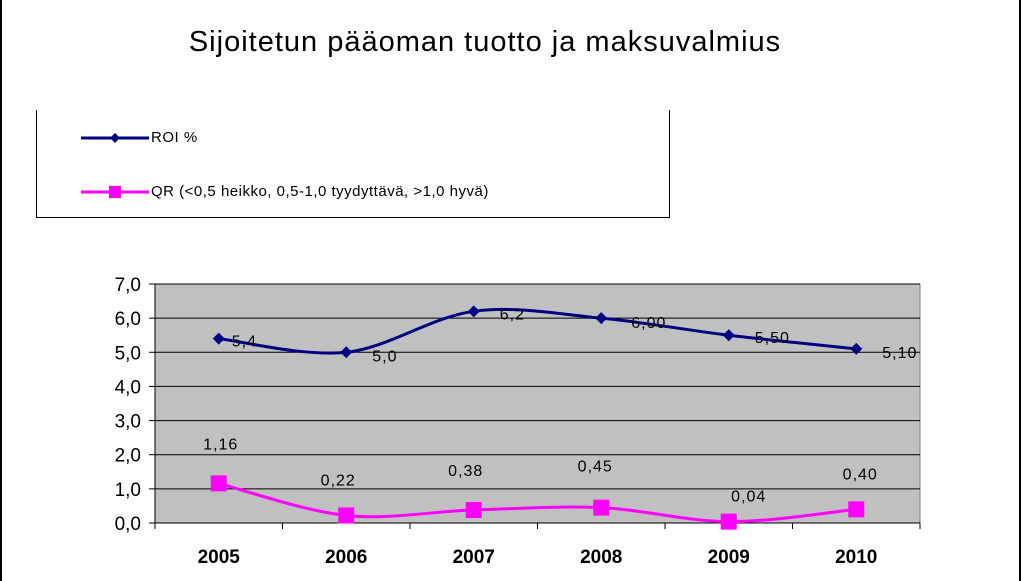 This screenshot has height=581, width=1023. Describe the element at coordinates (128, 387) in the screenshot. I see `y-tick-label: 4,0` at that location.